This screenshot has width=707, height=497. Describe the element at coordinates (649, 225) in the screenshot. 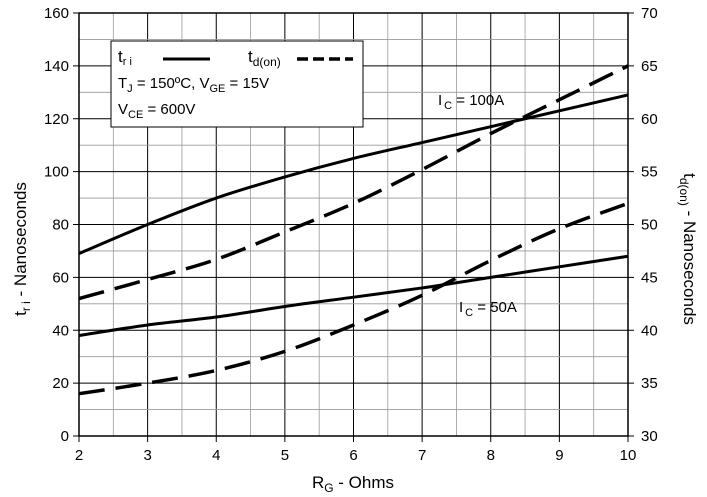

I see `right-tick-label: 50` at that location.